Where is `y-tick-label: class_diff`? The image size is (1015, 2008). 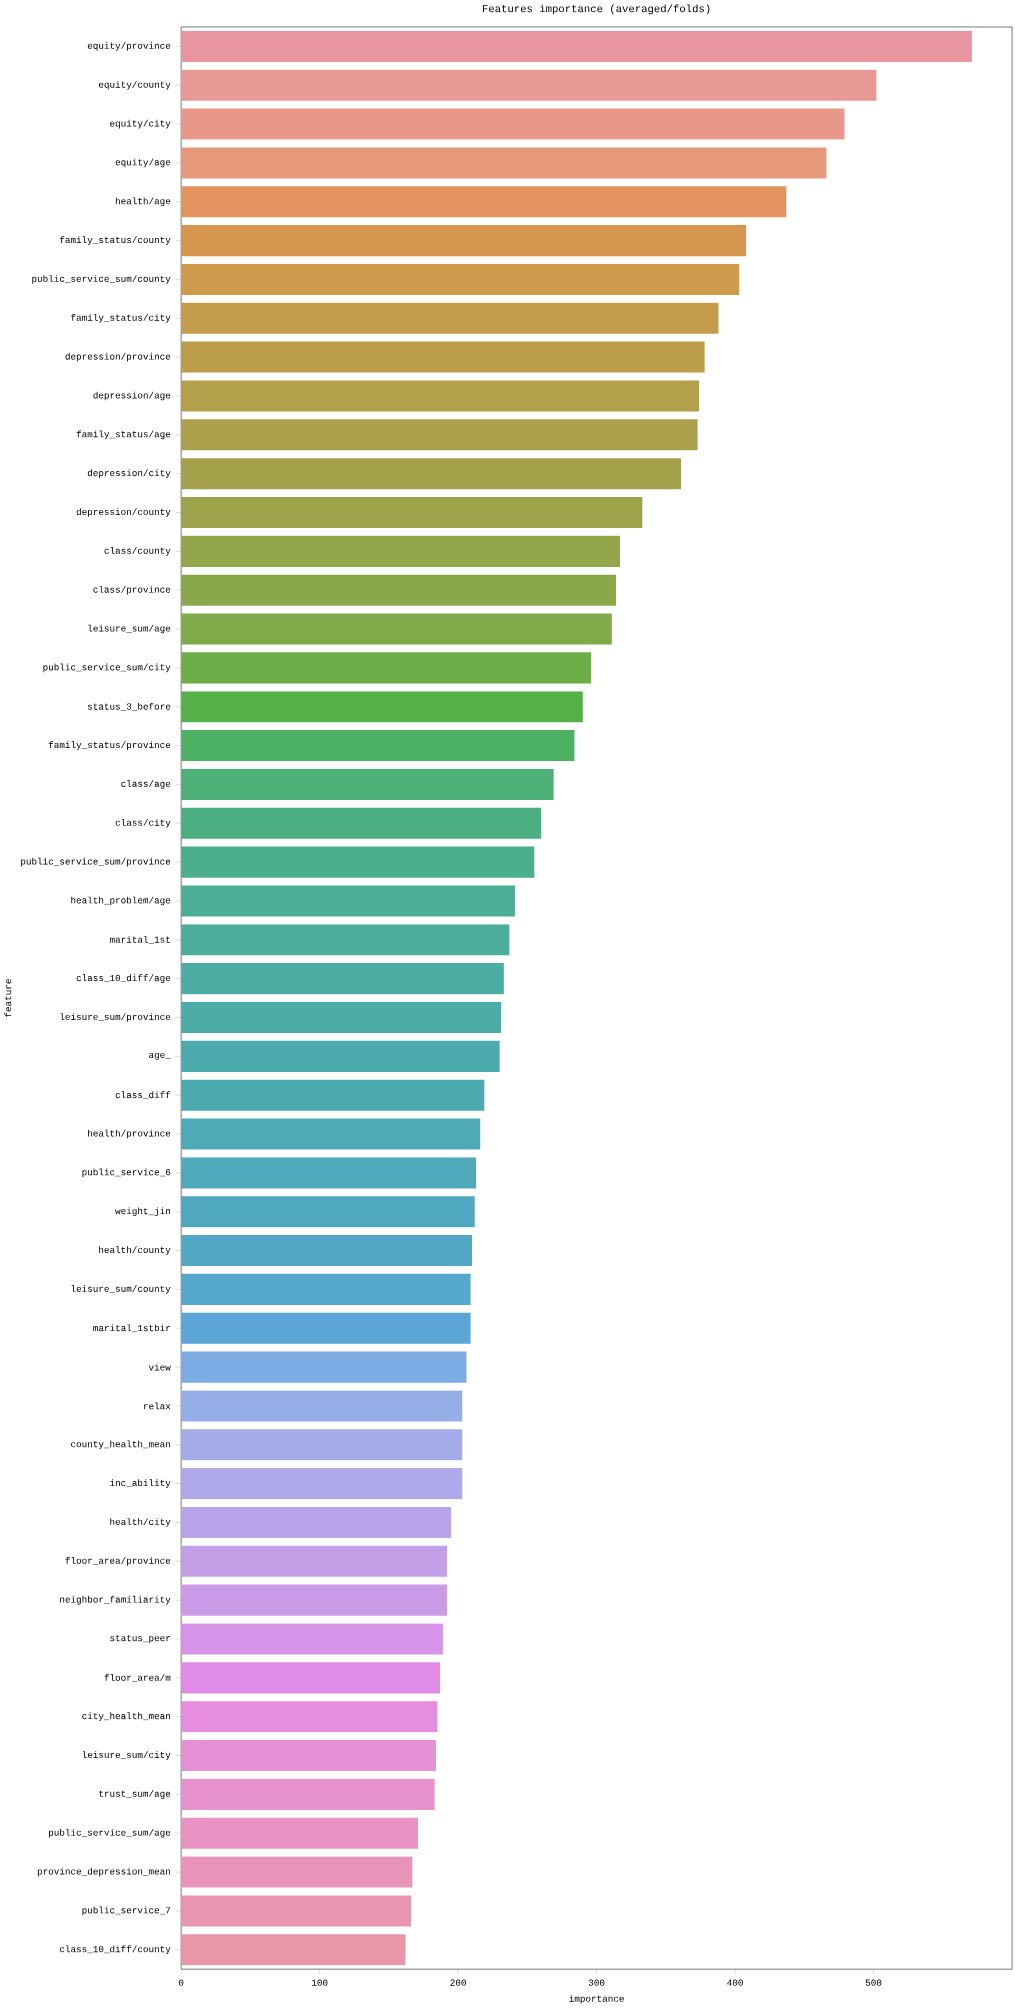 y-tick-label: class_diff is located at coordinates (143, 1095).